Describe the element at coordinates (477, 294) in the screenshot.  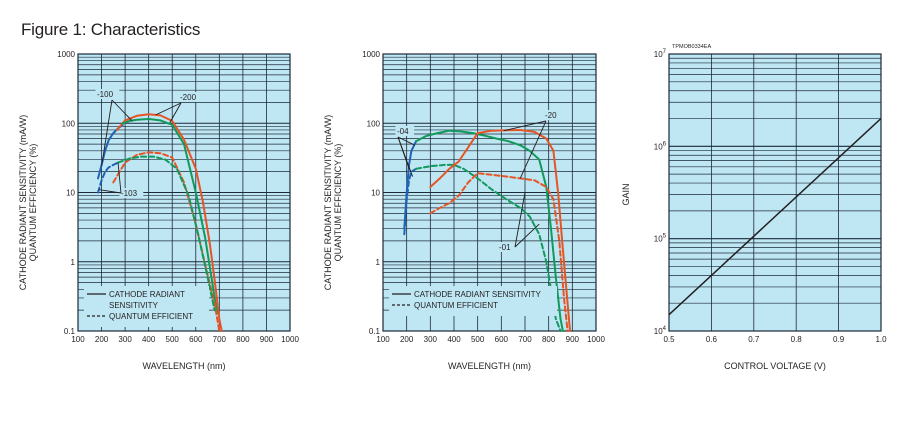
I see `legend-label: CATHODE RADIANT SENSITIVITY` at that location.